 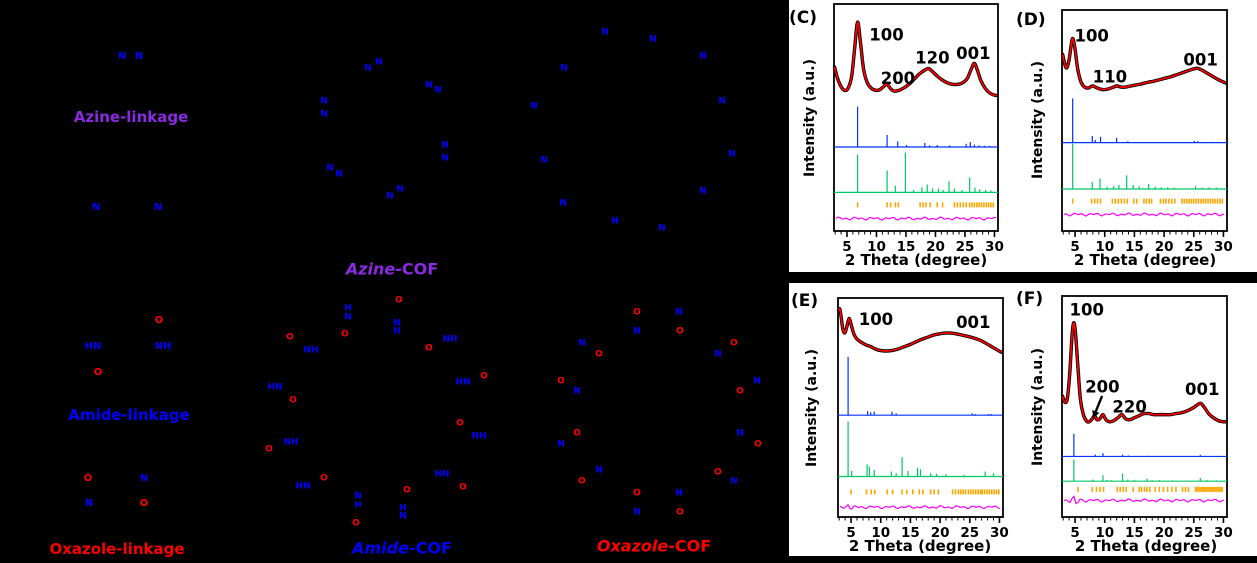 I want to click on azine-linkage-label: Azine-linkage, so click(x=131, y=117).